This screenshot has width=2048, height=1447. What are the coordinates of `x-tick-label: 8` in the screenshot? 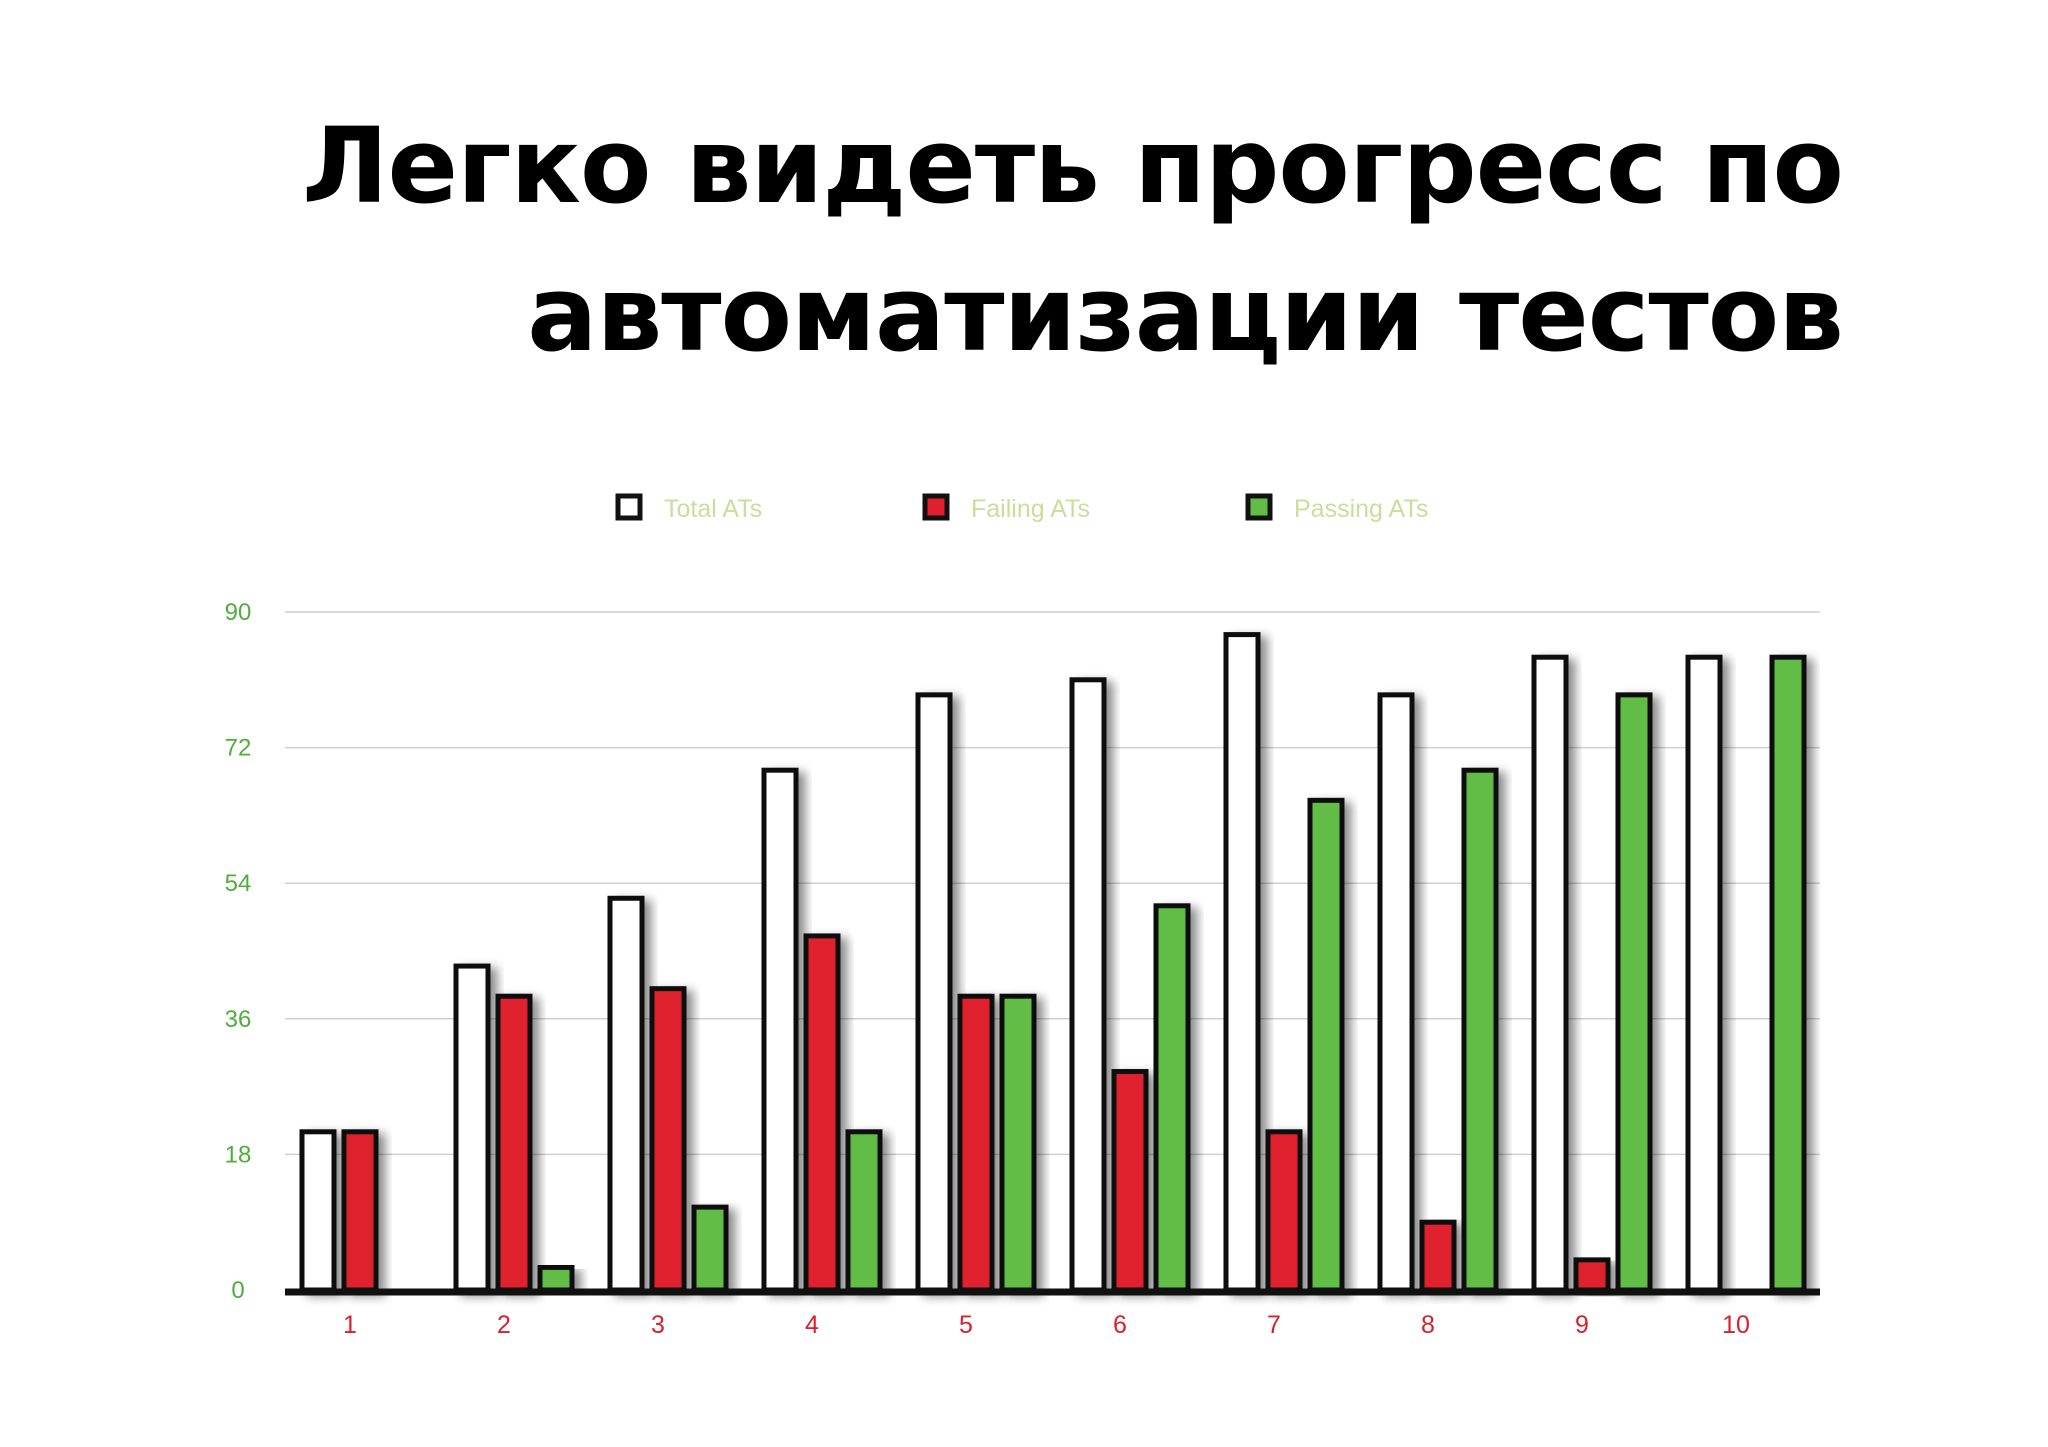 It's located at (1428, 1325).